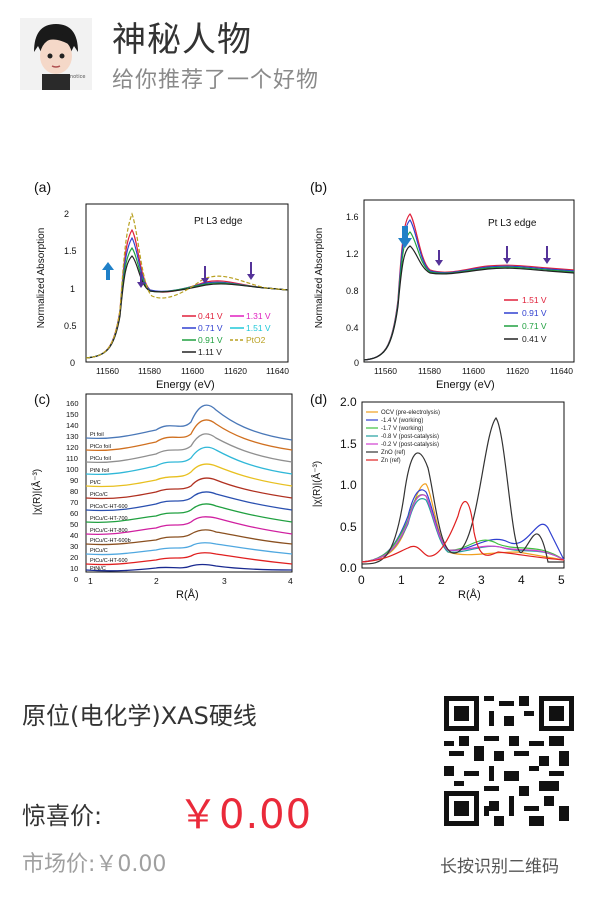 The width and height of the screenshot is (600, 900). What do you see at coordinates (100, 447) in the screenshot?
I see `svg-text: PtCo foil` at bounding box center [100, 447].